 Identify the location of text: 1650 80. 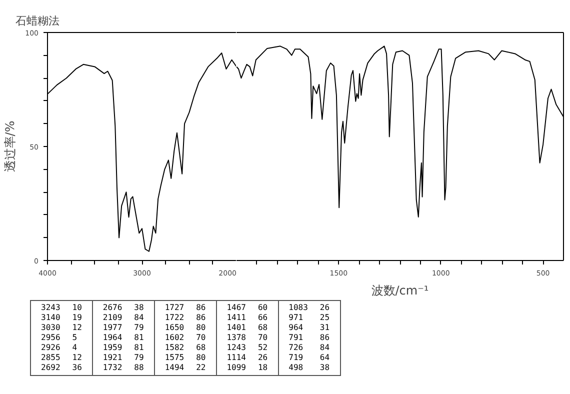
(185, 327).